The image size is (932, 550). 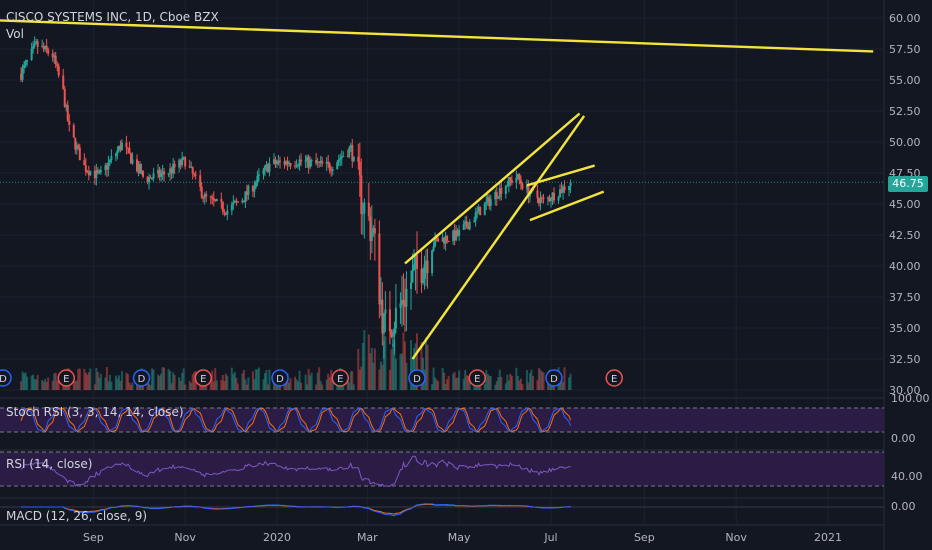 I want to click on macd-title: MACD (12, 26, close, 9), so click(x=77, y=516).